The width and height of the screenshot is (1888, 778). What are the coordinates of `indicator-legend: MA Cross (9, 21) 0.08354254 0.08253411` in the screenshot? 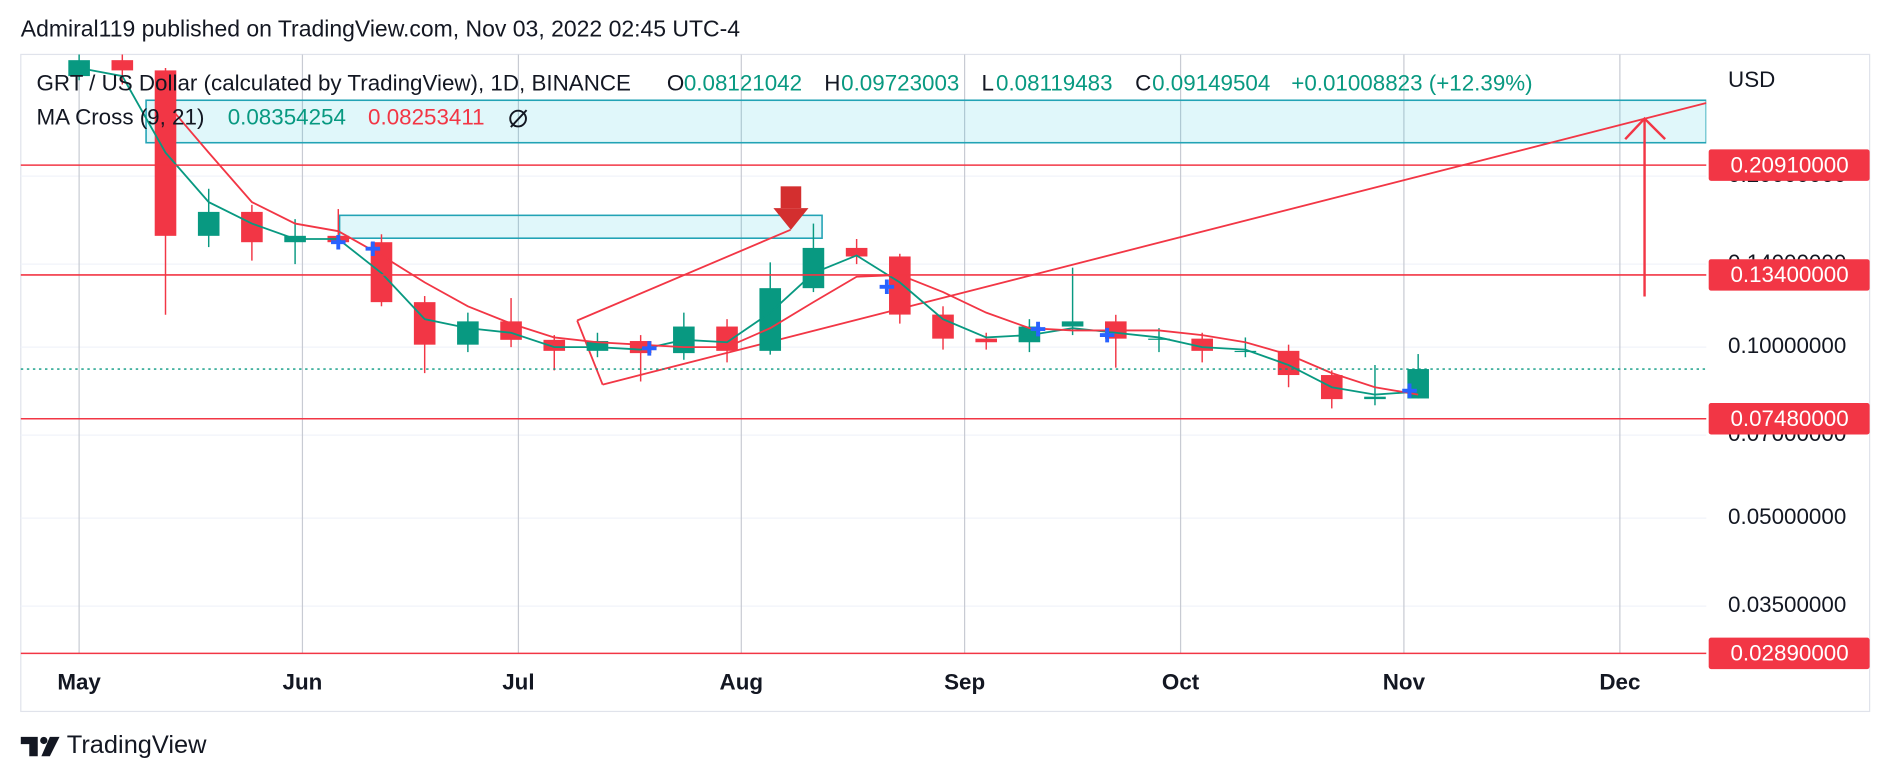 It's located at (261, 116).